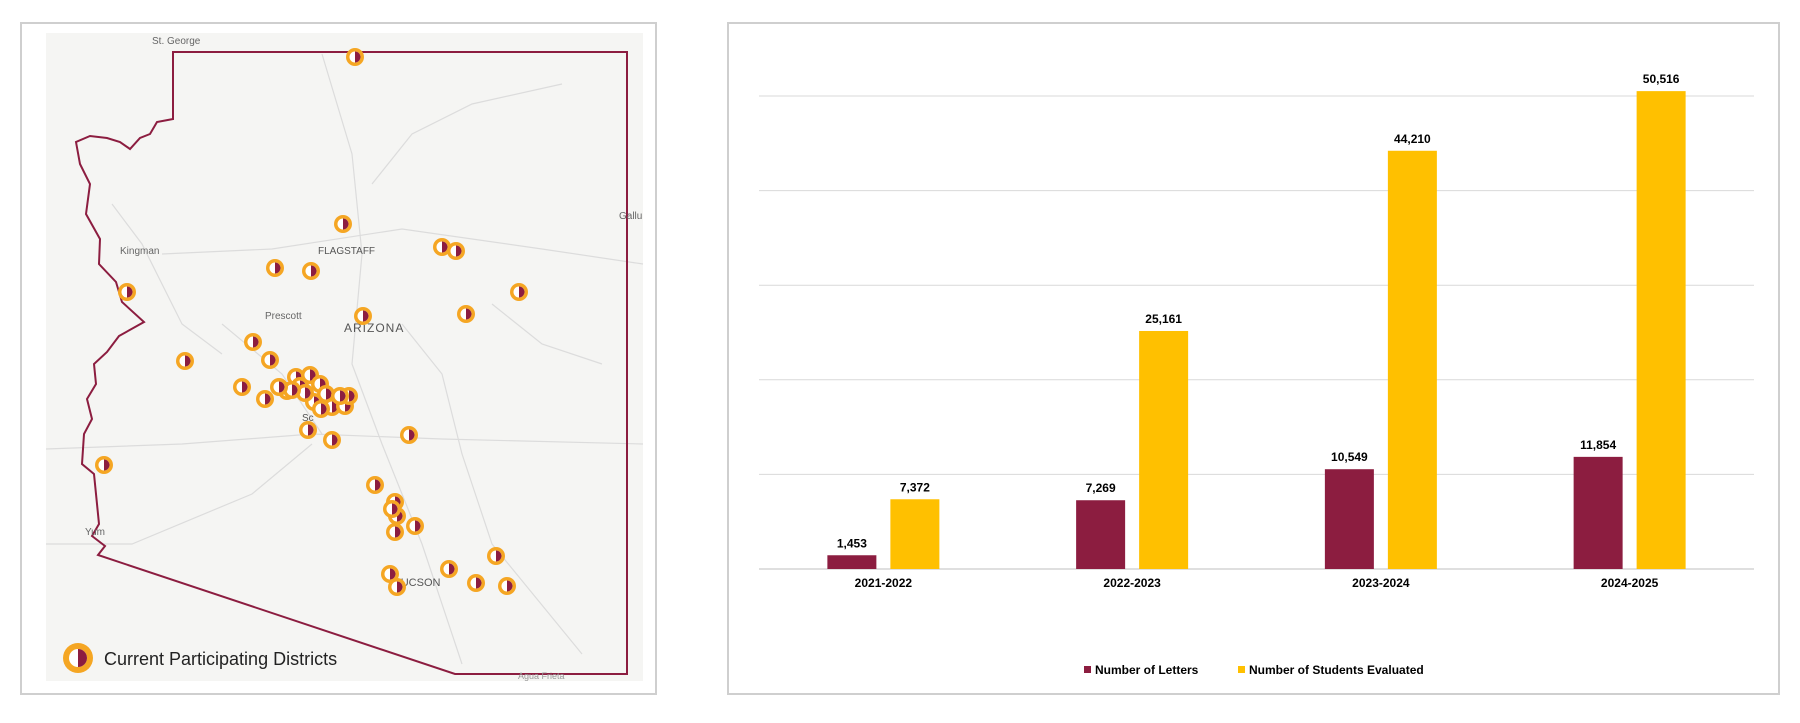  Describe the element at coordinates (308, 418) in the screenshot. I see `city-label-scottsdale: Sc` at that location.